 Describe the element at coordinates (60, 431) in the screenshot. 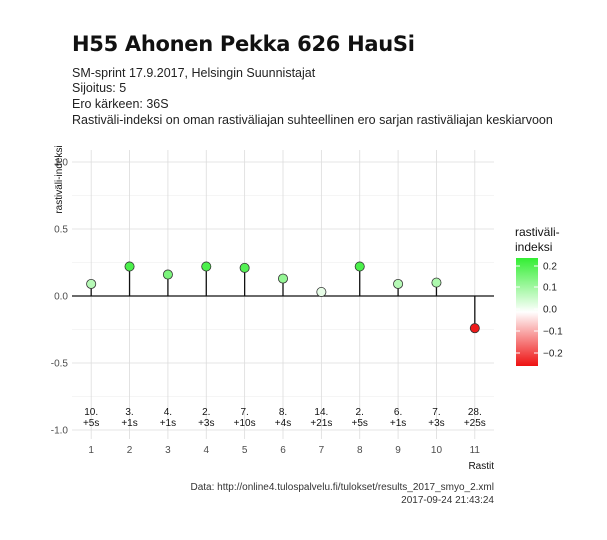

I see `y-tick-label: -1.0` at that location.